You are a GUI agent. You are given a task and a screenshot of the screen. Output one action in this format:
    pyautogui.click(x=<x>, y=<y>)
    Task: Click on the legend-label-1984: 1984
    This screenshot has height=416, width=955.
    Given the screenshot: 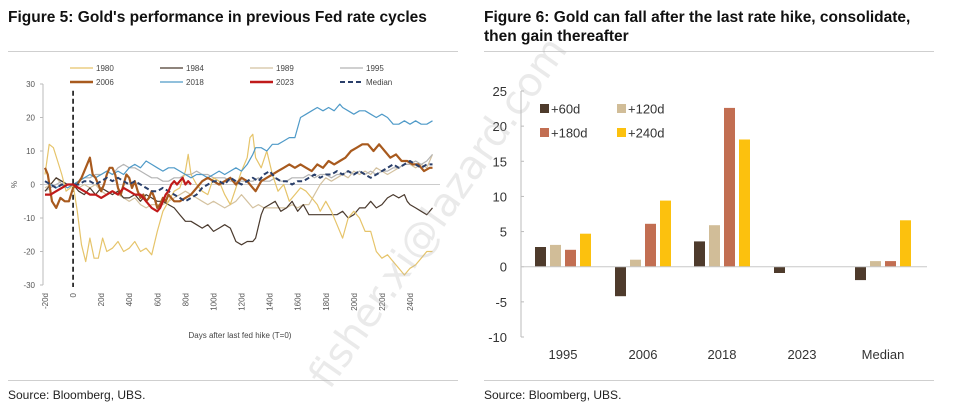 What is the action you would take?
    pyautogui.click(x=195, y=68)
    